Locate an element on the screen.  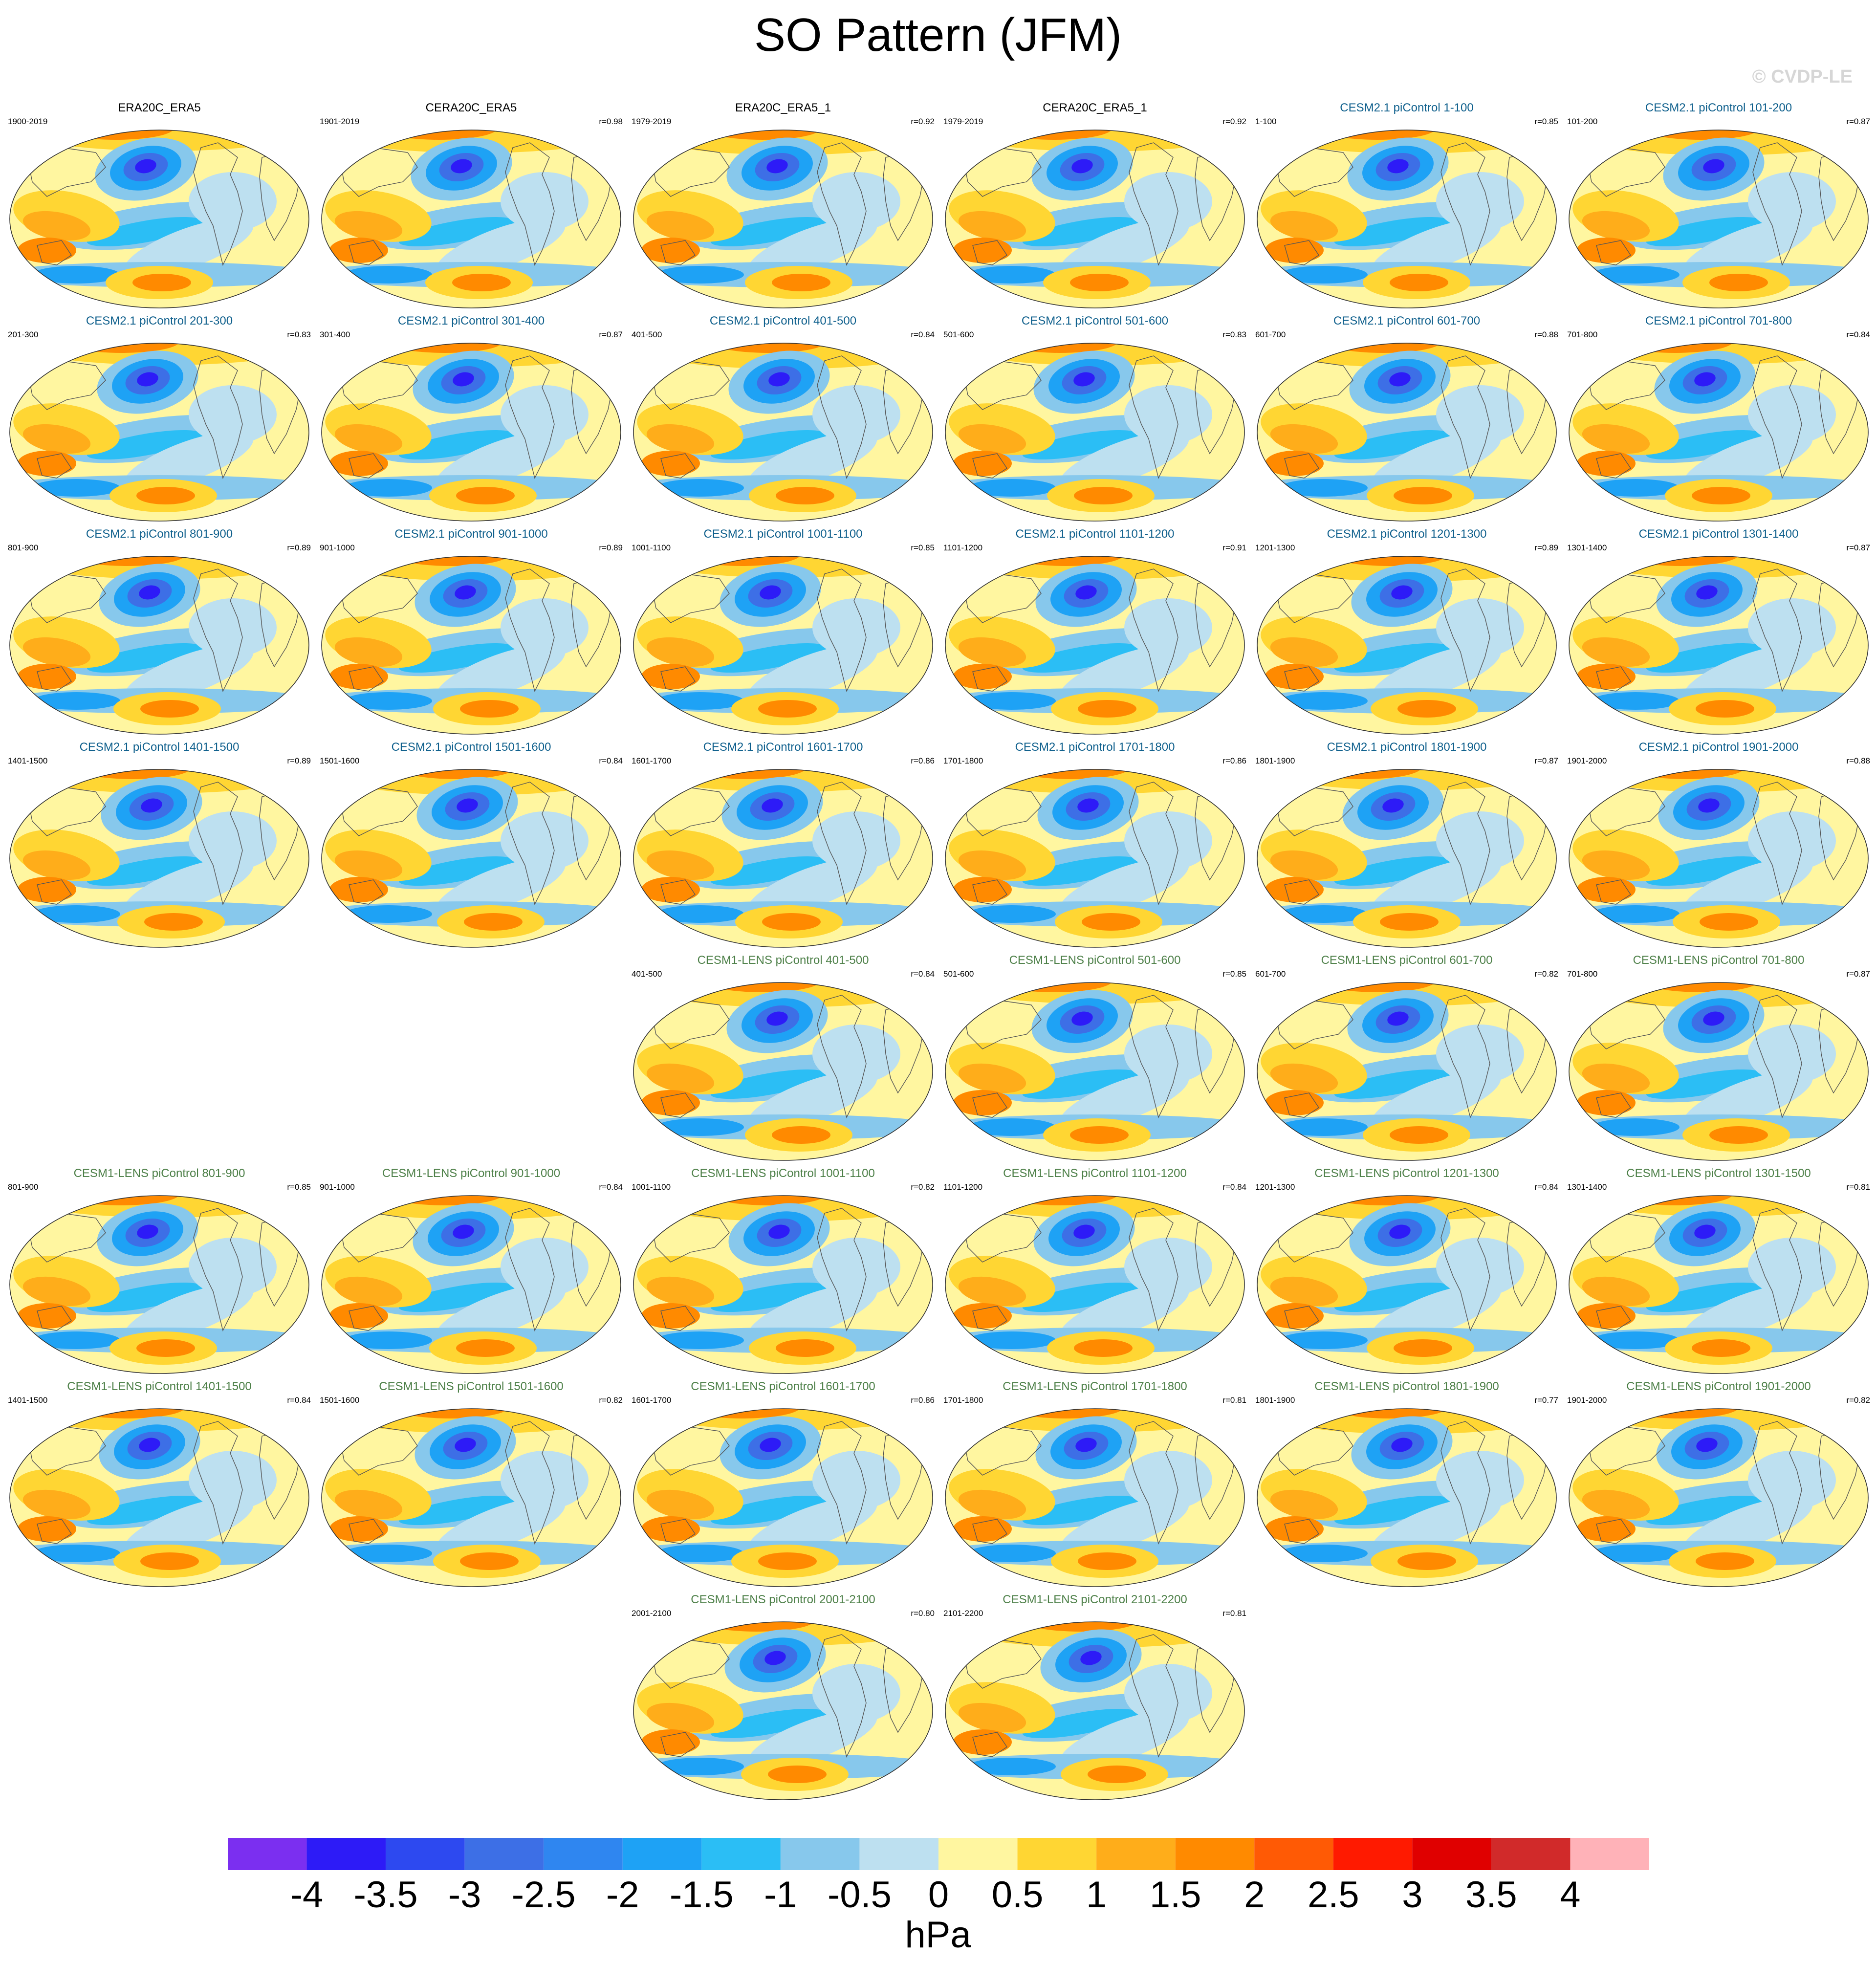
panel-title: CESM2.1 piControl 301-400 is located at coordinates (471, 320).